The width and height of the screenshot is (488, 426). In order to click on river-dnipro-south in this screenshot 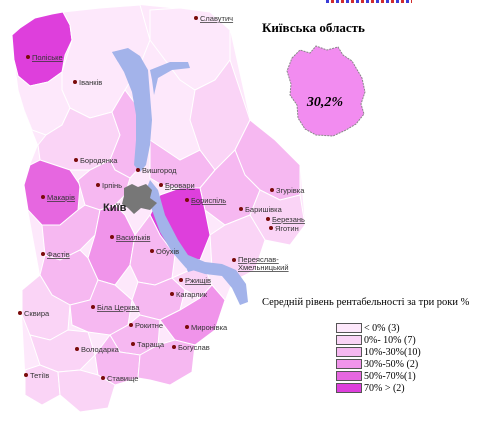, I will do `click(197, 242)`.